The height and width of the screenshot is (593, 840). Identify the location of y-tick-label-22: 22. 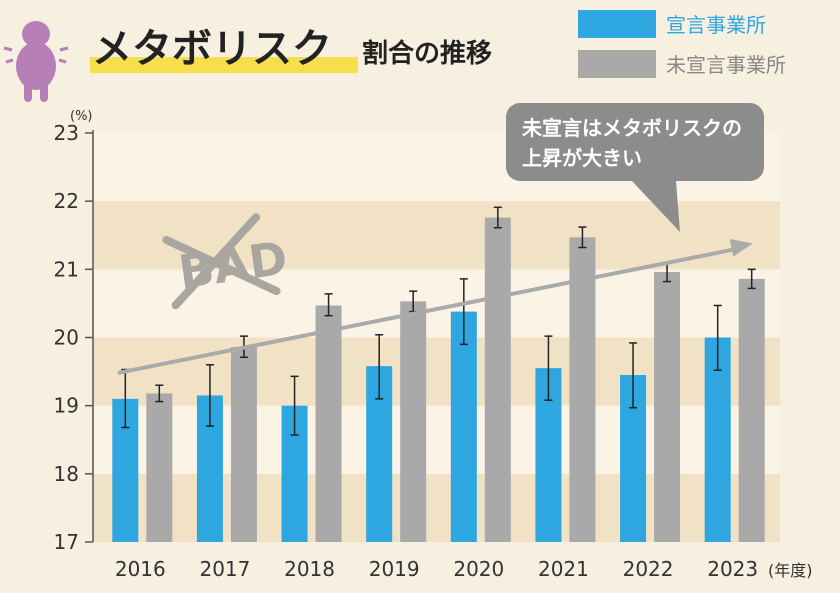
(66, 201).